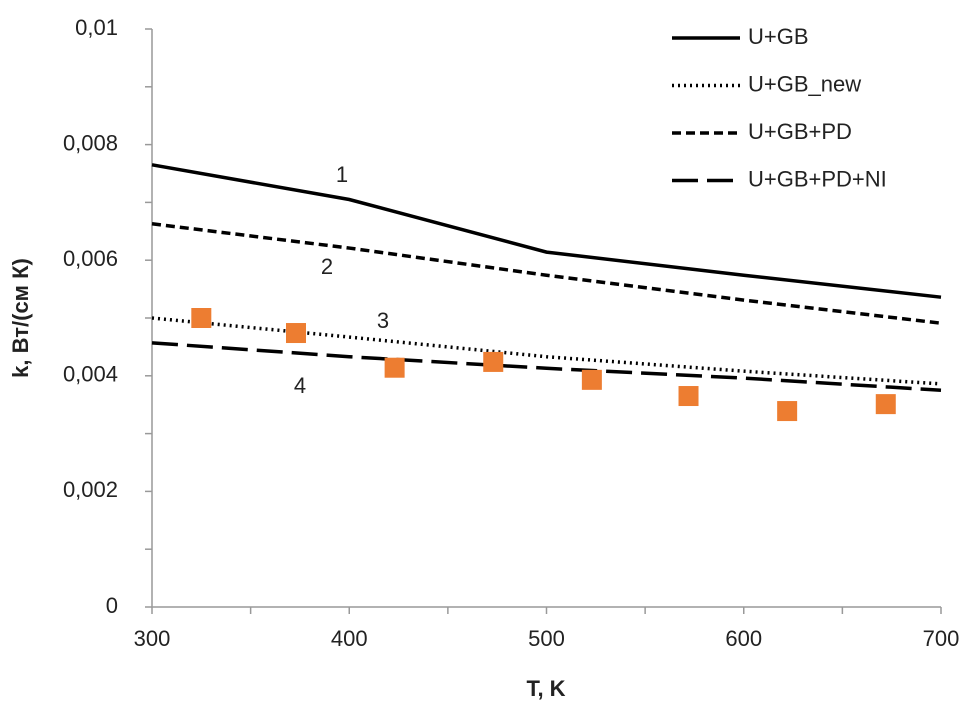 This screenshot has width=973, height=714. What do you see at coordinates (300, 385) in the screenshot?
I see `annotation: 4` at bounding box center [300, 385].